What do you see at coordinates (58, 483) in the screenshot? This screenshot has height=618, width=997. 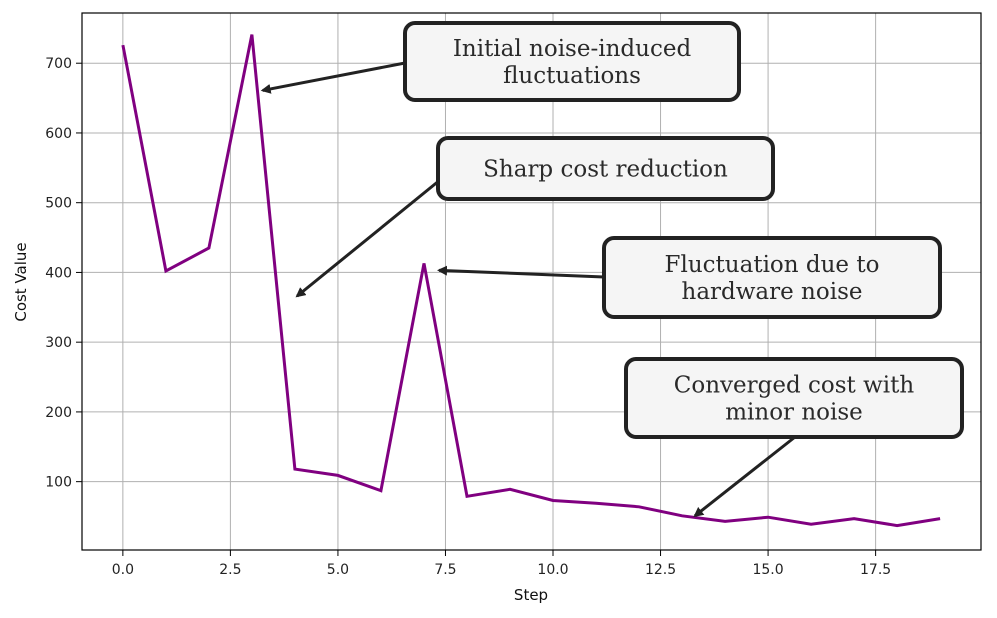 I see `y-tick-label: 100` at bounding box center [58, 483].